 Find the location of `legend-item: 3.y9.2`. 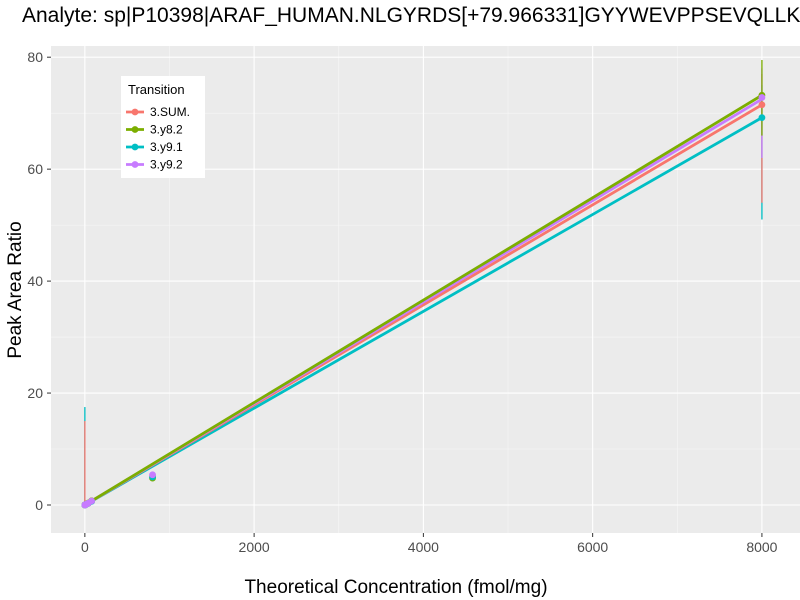

legend-item: 3.y9.2 is located at coordinates (154, 165).